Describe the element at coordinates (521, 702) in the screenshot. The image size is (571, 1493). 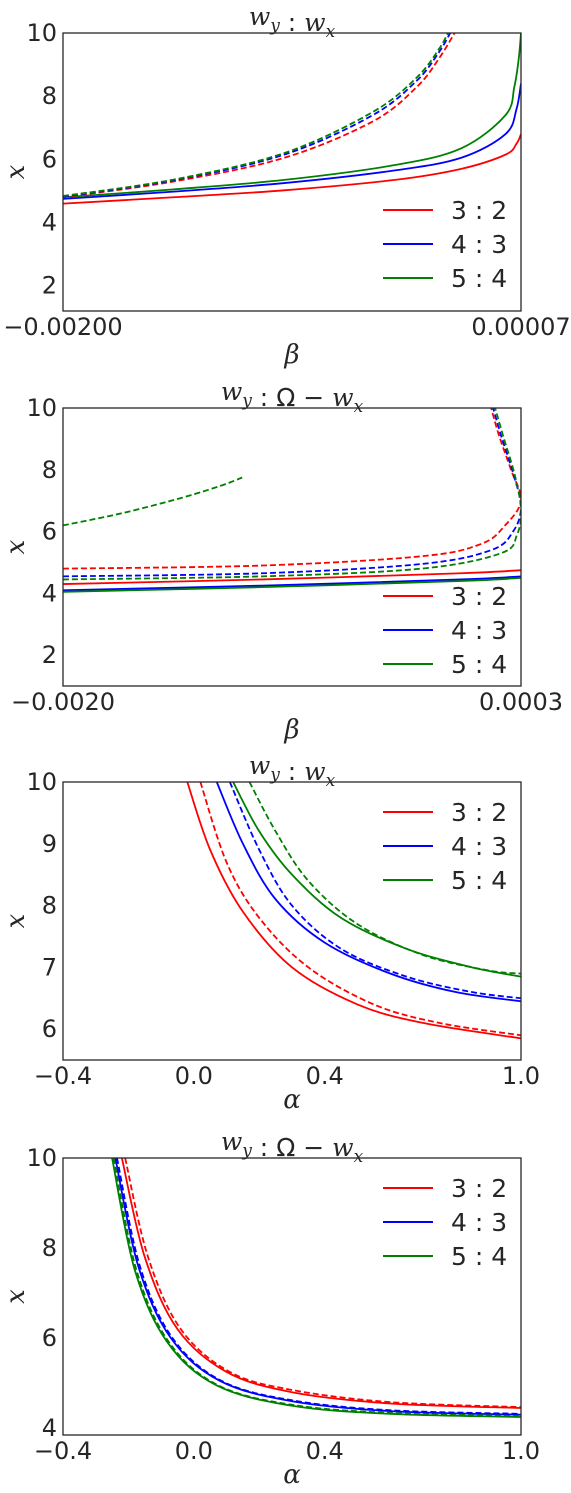
I see `x-tick-label: 0.0003` at that location.